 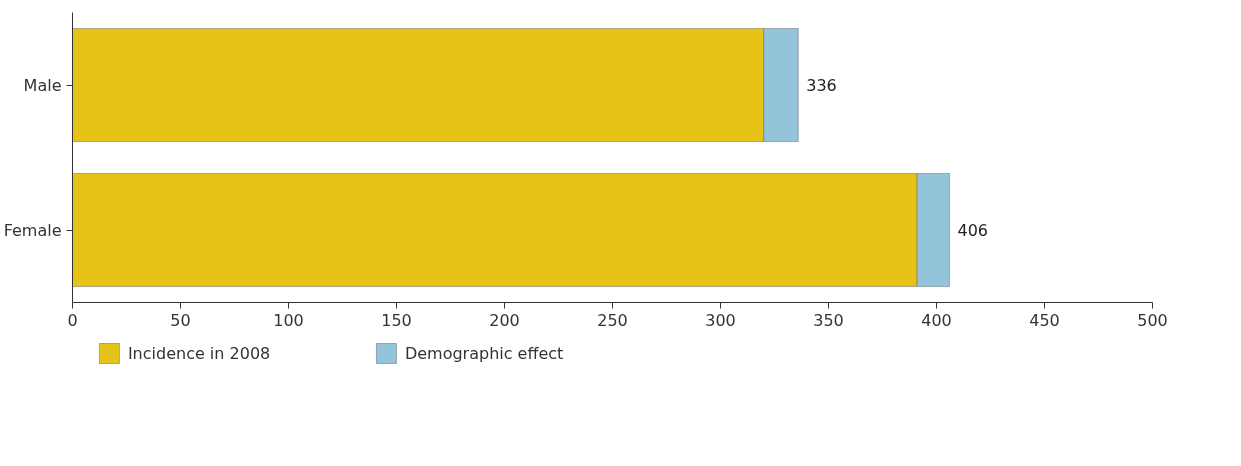 What do you see at coordinates (32, 230) in the screenshot?
I see `y-tick-label: Female` at bounding box center [32, 230].